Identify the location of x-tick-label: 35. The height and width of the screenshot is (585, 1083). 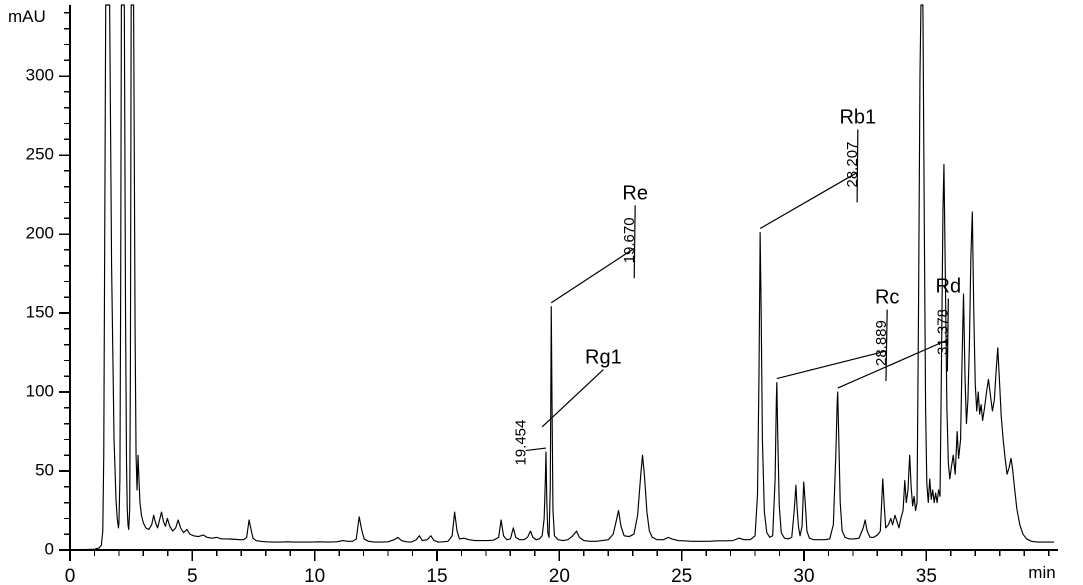
(926, 575).